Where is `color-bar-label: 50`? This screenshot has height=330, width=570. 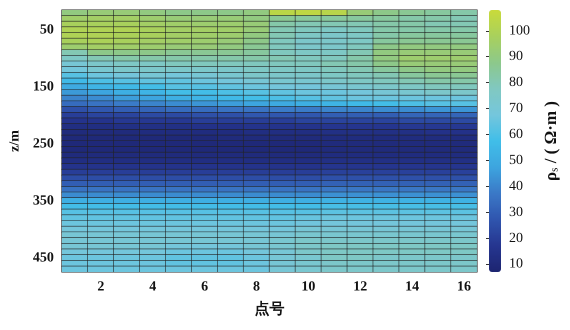 color-bar-label: 50 is located at coordinates (516, 160).